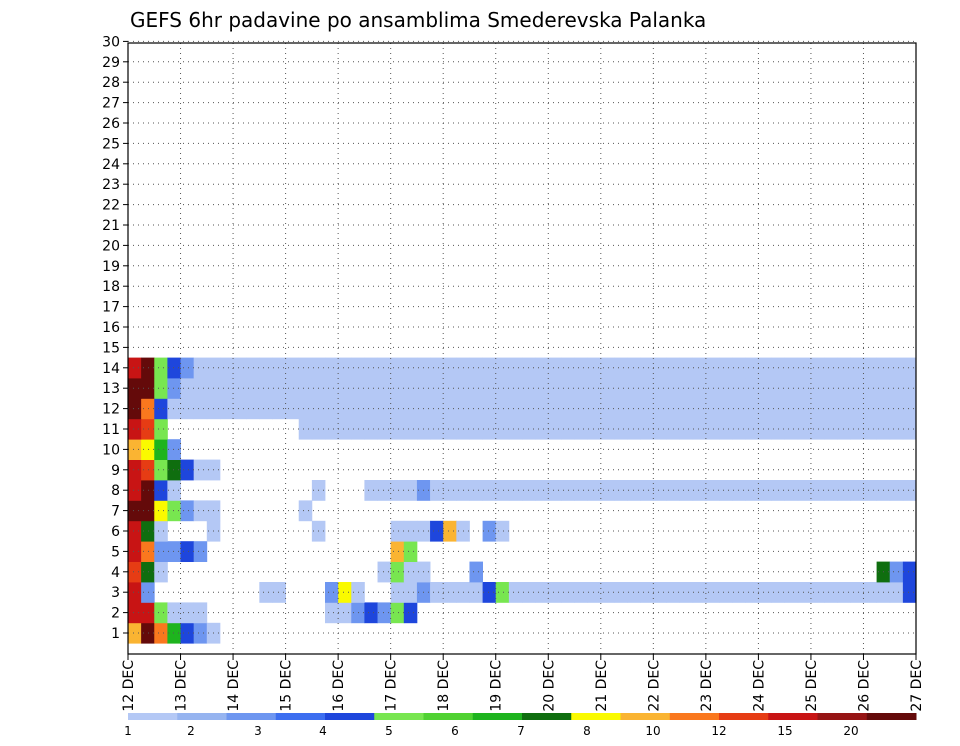 The width and height of the screenshot is (960, 746). What do you see at coordinates (389, 731) in the screenshot?
I see `legend-tick-label: 5` at bounding box center [389, 731].